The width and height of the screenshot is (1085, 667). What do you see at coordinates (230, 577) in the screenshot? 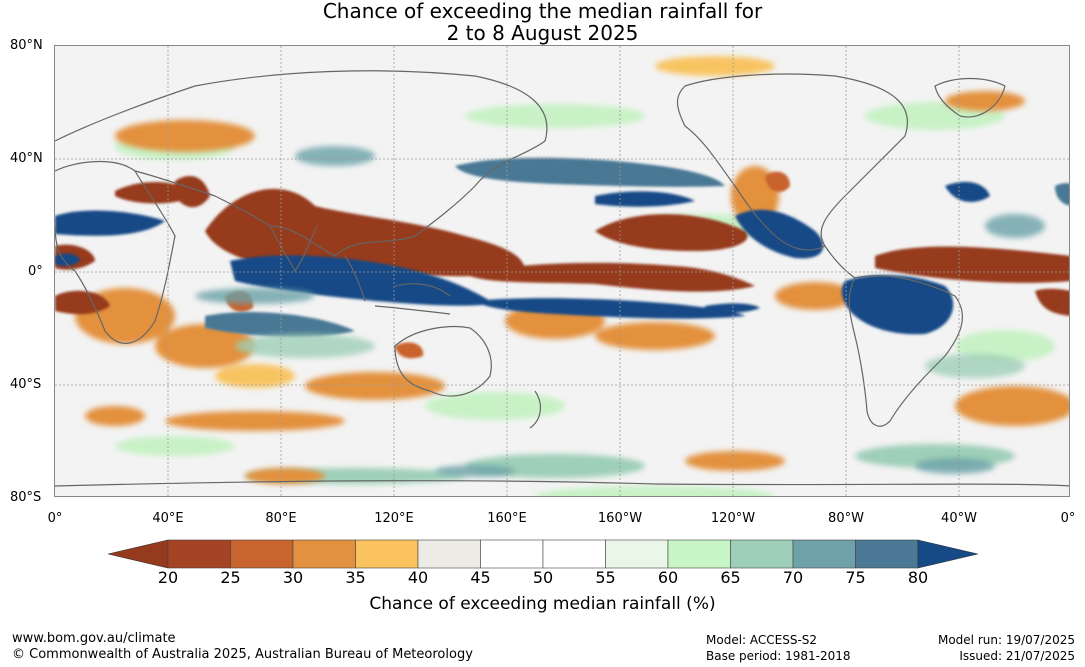
I see `colorbar-tick-label: 25` at bounding box center [230, 577].